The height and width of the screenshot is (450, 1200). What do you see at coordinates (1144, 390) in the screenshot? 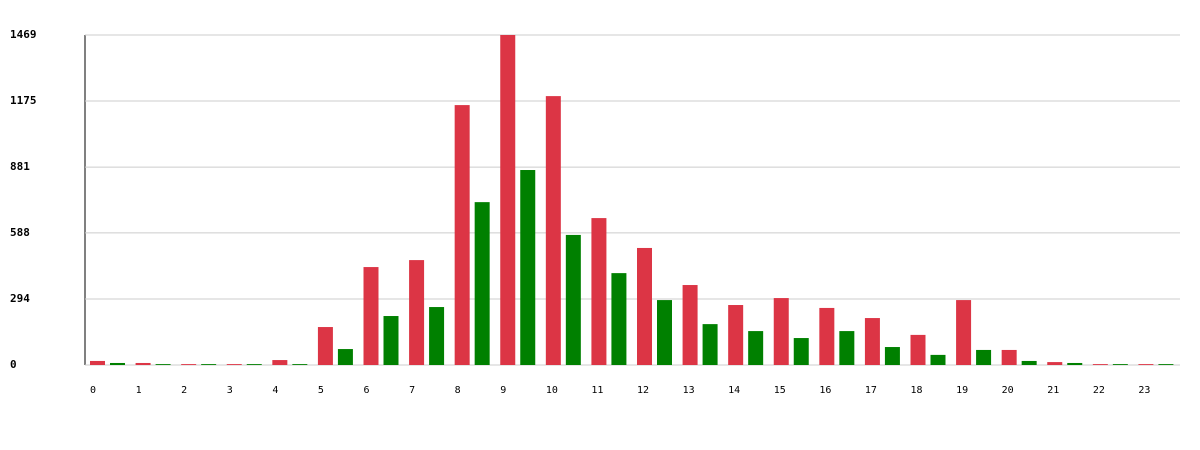
I see `x-tick-label: 23` at bounding box center [1144, 390].